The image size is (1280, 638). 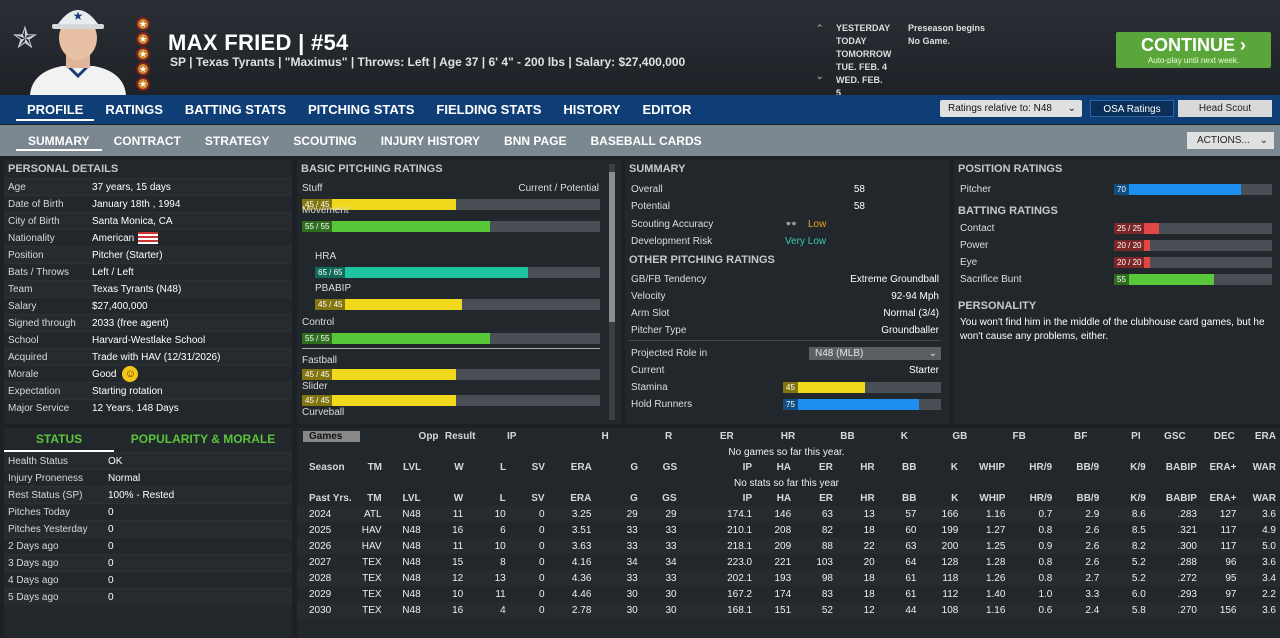 What do you see at coordinates (592, 109) in the screenshot?
I see `tab-history: HISTORY` at bounding box center [592, 109].